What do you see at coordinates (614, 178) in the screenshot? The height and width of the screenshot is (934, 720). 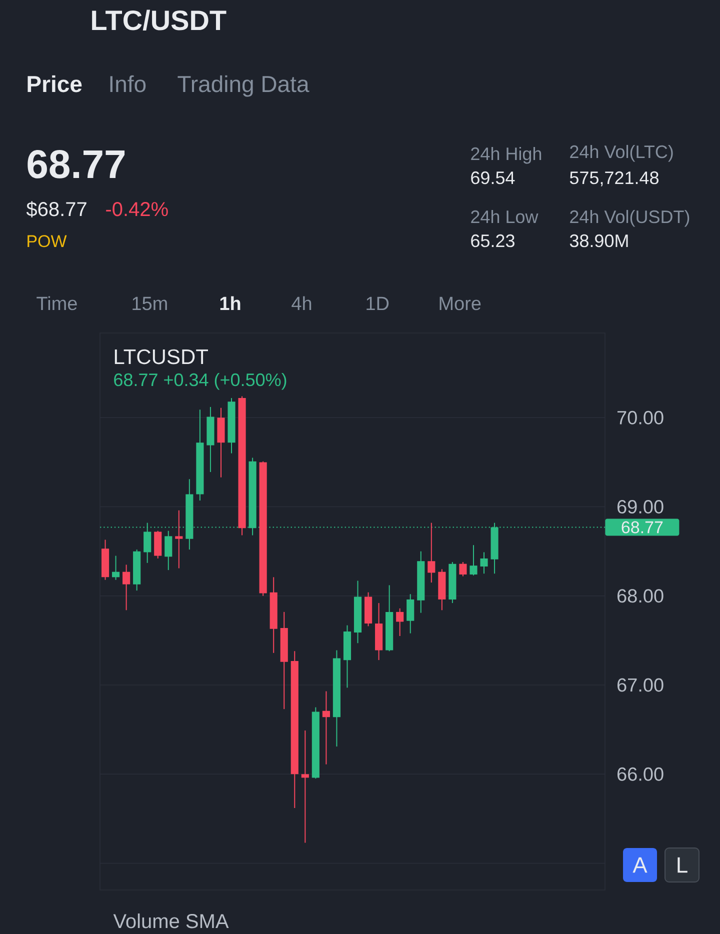 I see `text: 575,721.48` at bounding box center [614, 178].